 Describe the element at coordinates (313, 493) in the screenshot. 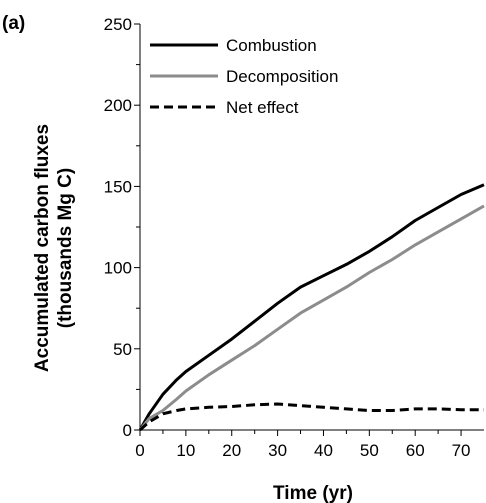

I see `x-axis-title: Time (yr)` at that location.